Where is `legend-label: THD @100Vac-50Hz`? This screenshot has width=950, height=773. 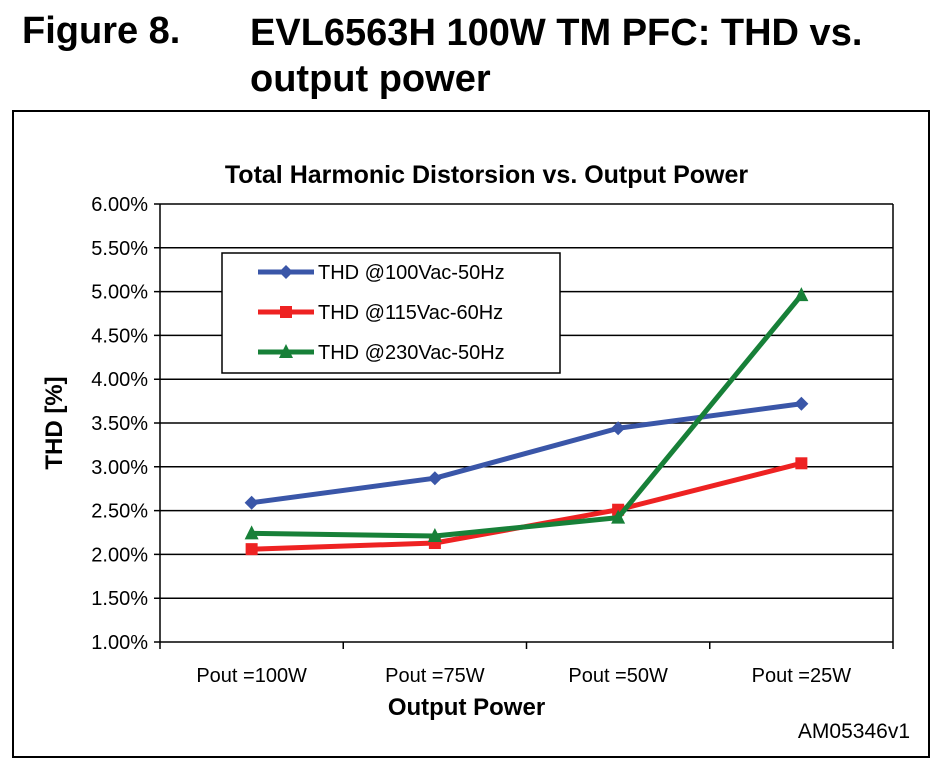
legend-label: THD @100Vac-50Hz is located at coordinates (411, 273).